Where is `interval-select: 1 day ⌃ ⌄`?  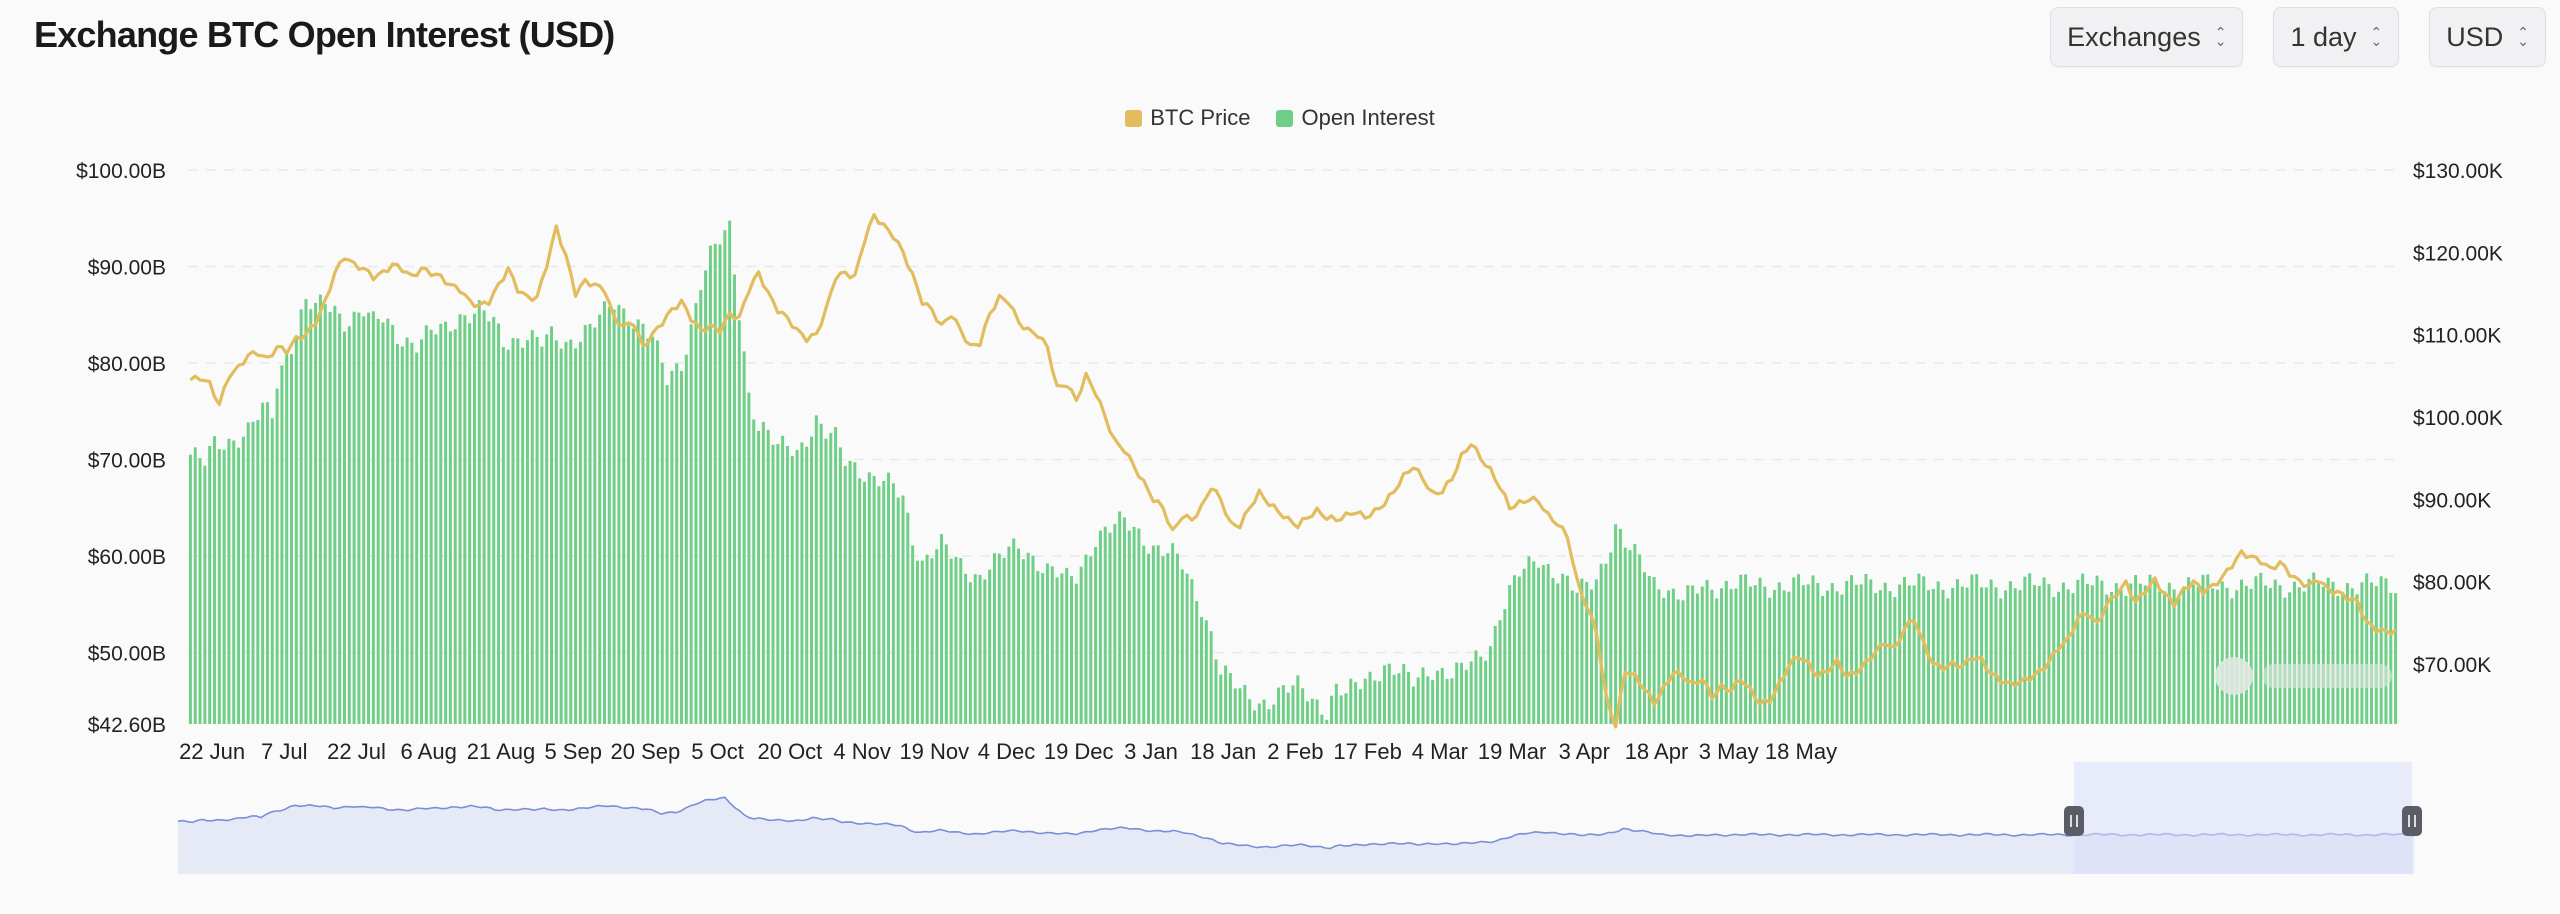
interval-select: 1 day ⌃ ⌄ is located at coordinates (2336, 37).